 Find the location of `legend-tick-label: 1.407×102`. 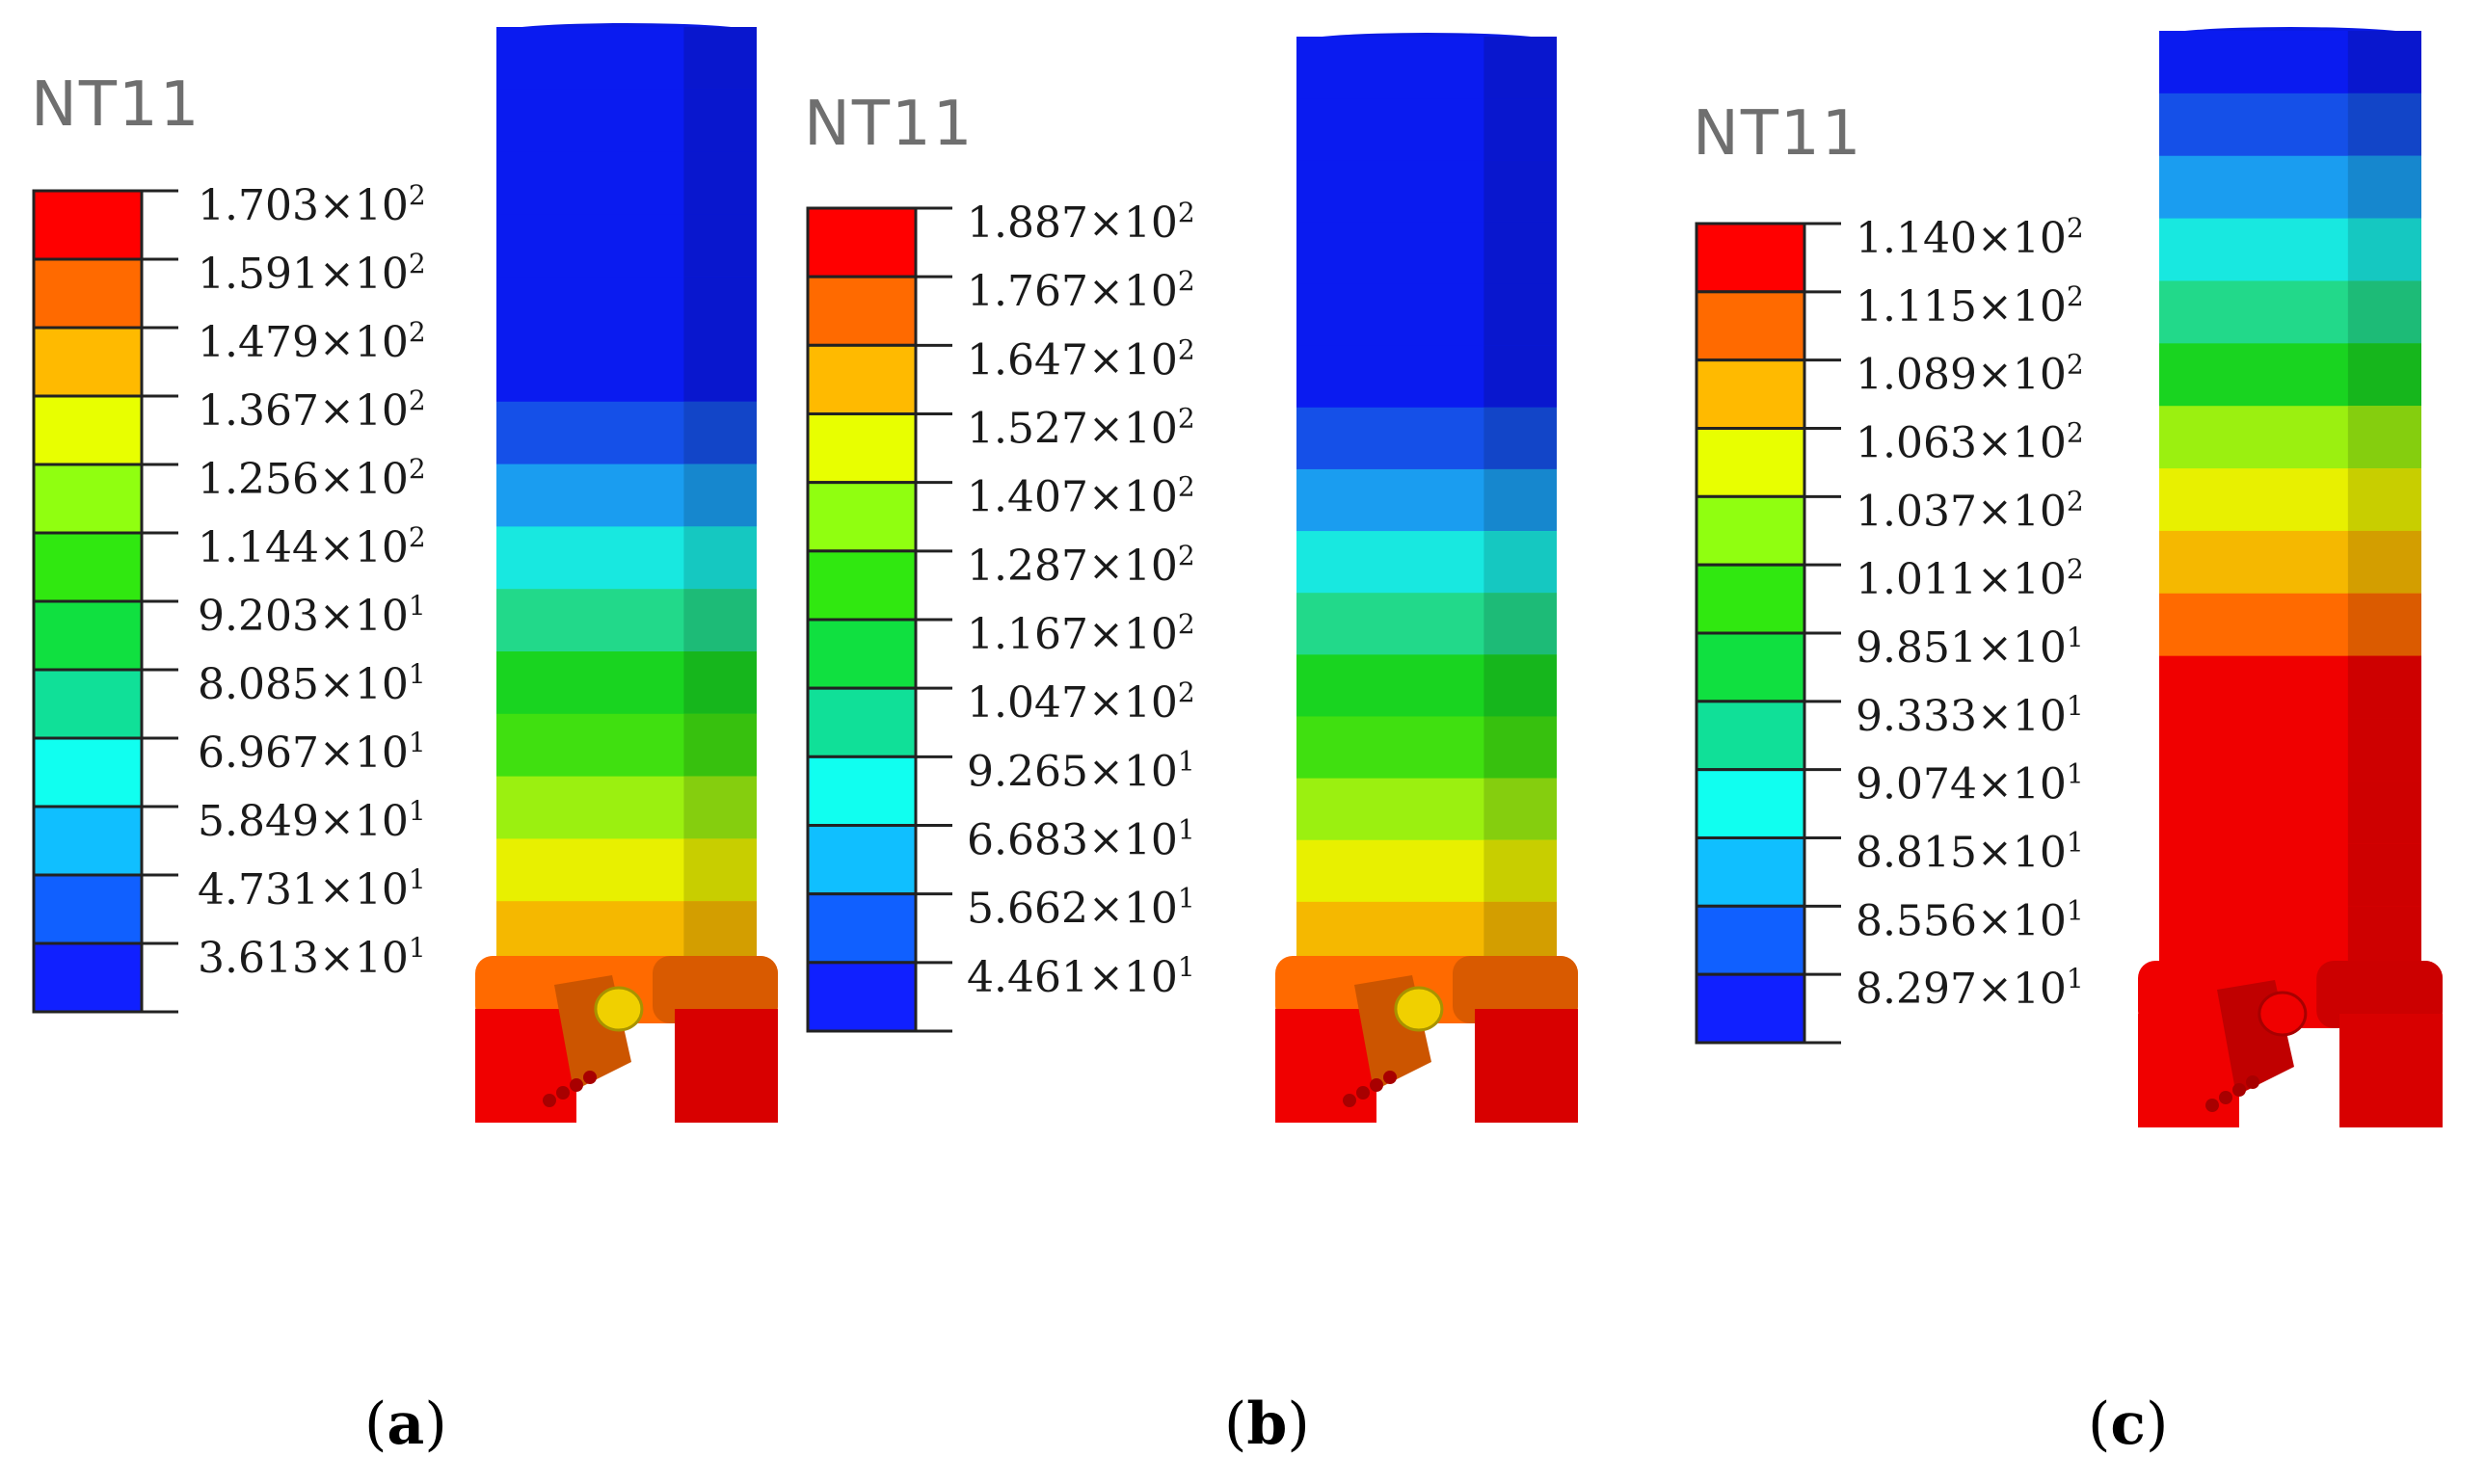

legend-tick-label: 1.407×102 is located at coordinates (1081, 496).